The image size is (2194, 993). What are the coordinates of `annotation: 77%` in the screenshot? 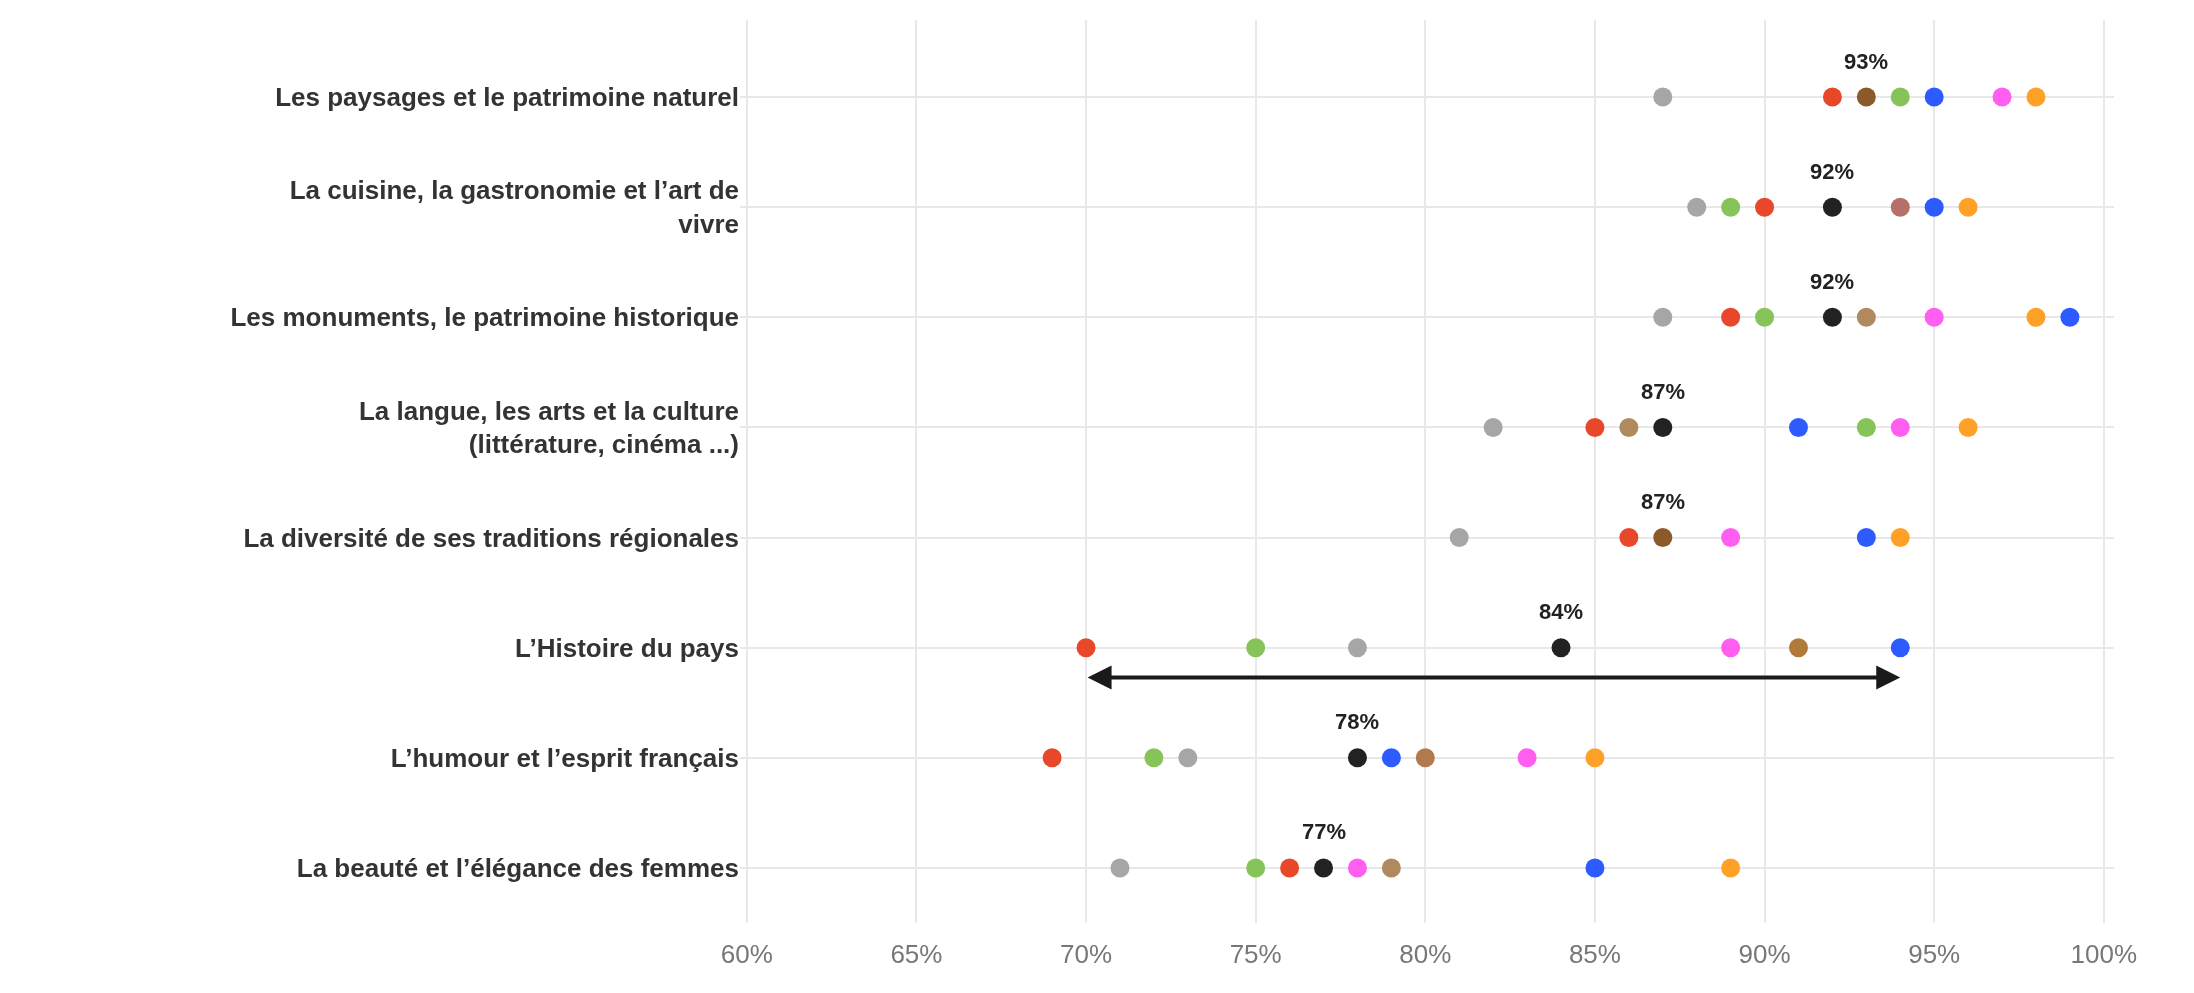 It's located at (1324, 831).